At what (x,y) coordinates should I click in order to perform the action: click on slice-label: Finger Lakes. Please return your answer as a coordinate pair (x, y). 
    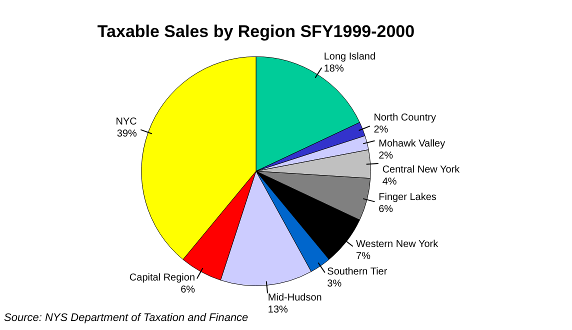
    Looking at the image, I should click on (407, 197).